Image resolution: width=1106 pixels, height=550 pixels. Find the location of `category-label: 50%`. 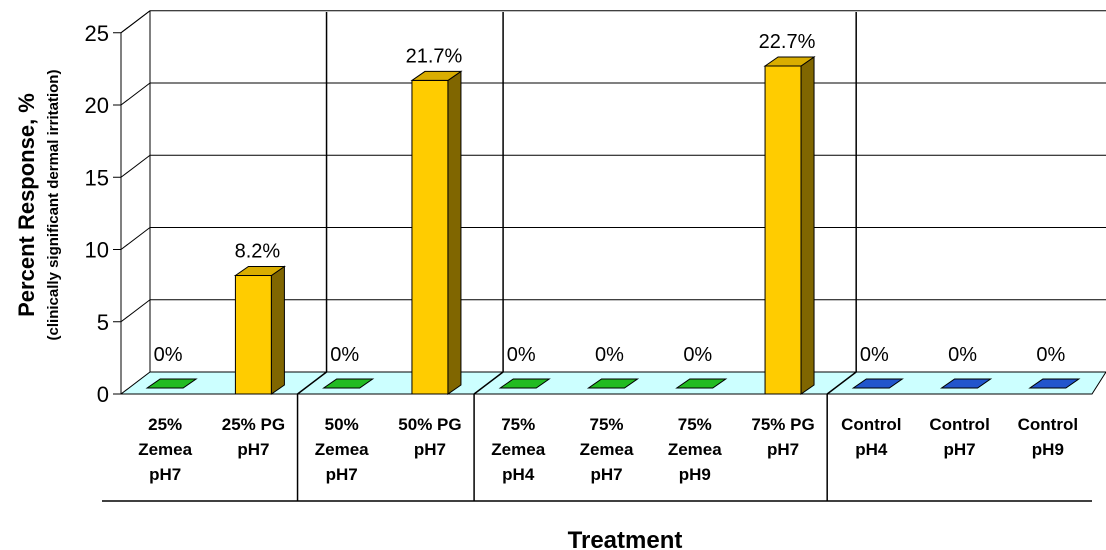

category-label: 50% is located at coordinates (342, 424).